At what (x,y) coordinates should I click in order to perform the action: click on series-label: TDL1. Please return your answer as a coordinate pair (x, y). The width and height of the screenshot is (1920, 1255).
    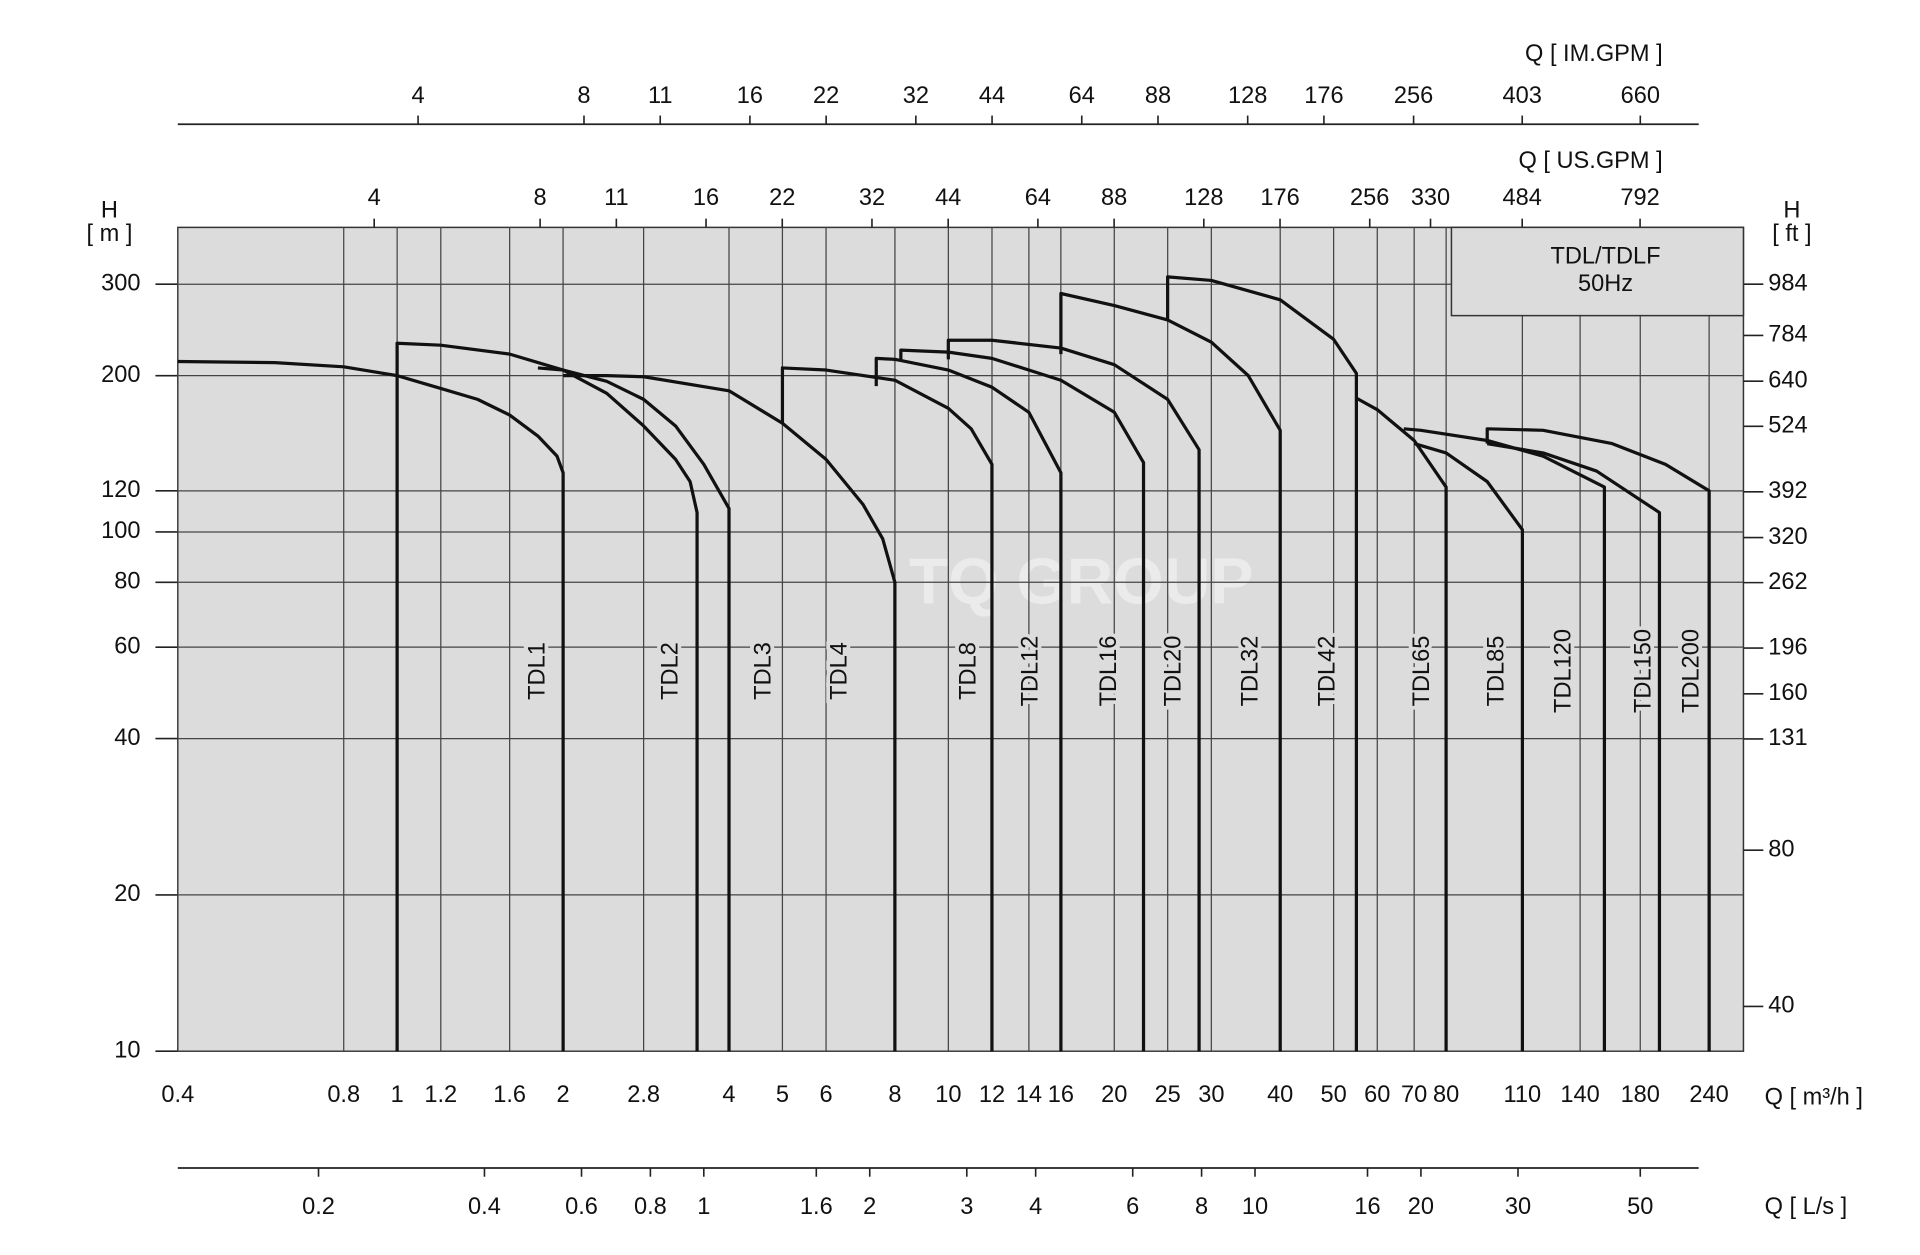
    Looking at the image, I should click on (537, 671).